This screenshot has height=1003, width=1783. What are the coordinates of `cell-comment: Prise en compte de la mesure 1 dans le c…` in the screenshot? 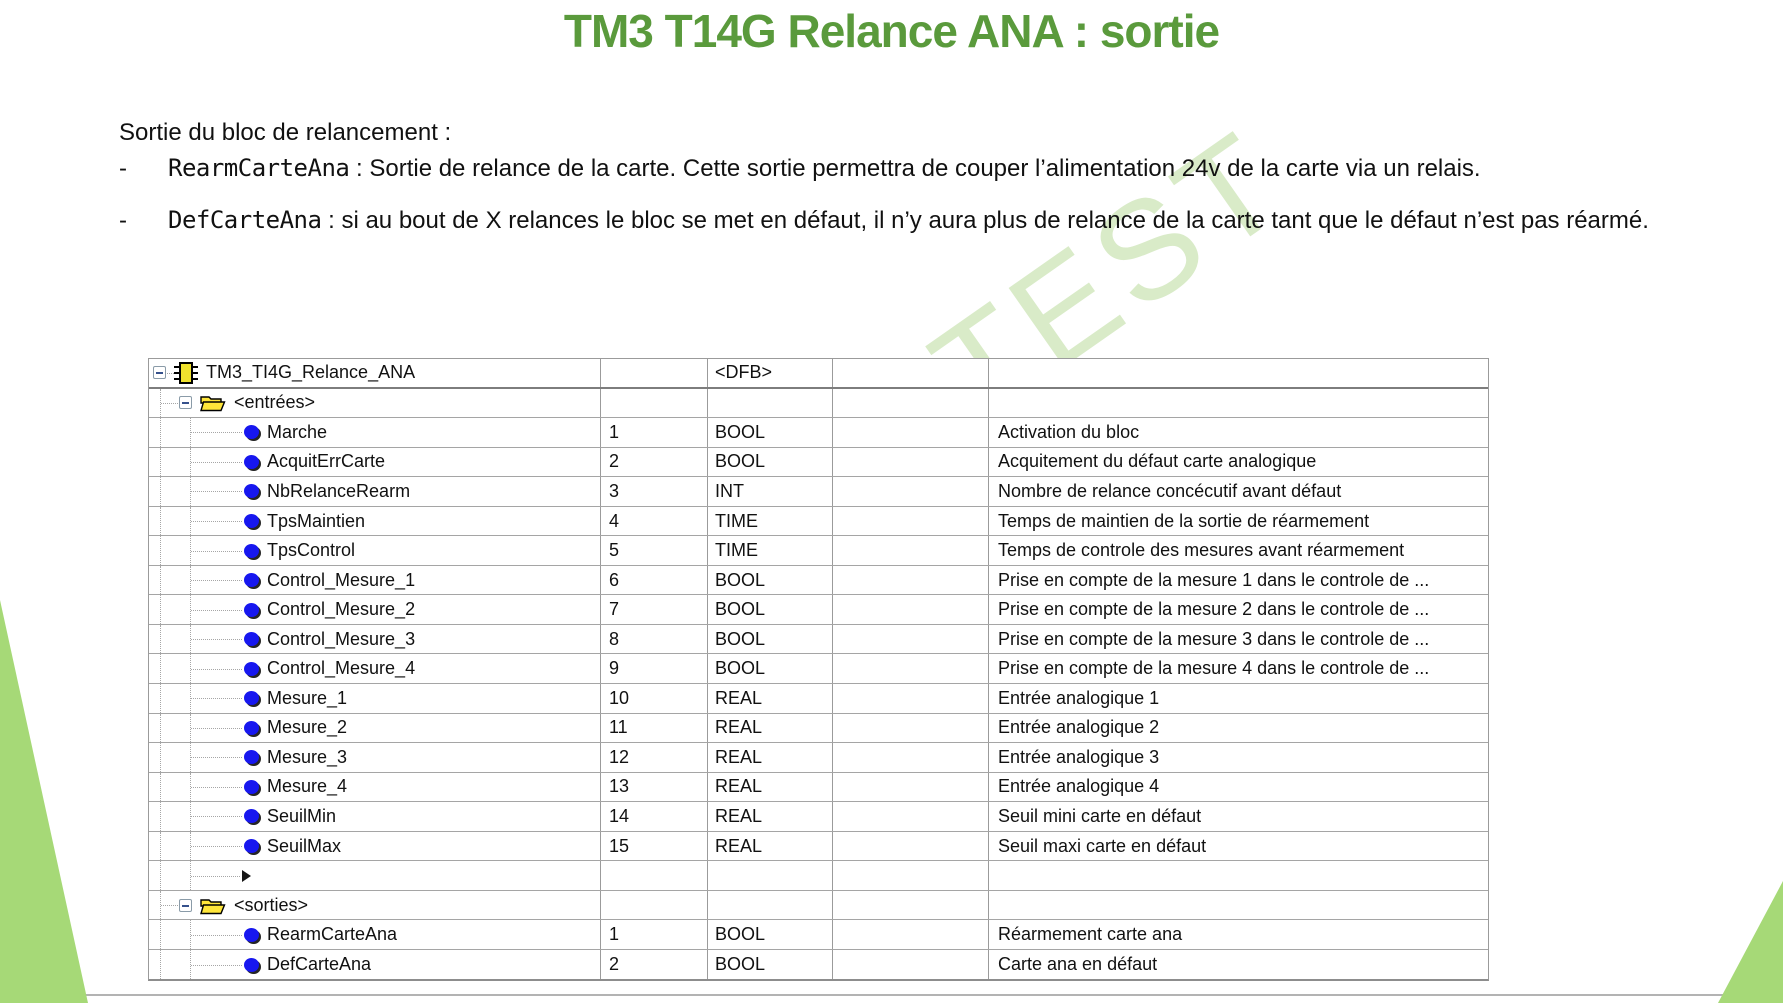 It's located at (1214, 579).